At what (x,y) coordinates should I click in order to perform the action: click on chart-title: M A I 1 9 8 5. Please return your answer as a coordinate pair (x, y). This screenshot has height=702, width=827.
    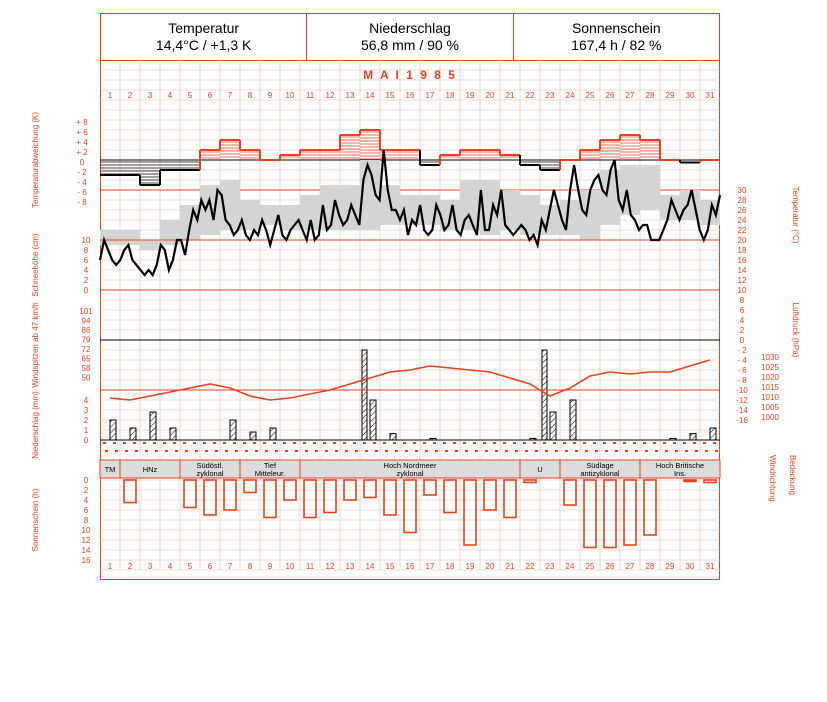
    Looking at the image, I should click on (410, 75).